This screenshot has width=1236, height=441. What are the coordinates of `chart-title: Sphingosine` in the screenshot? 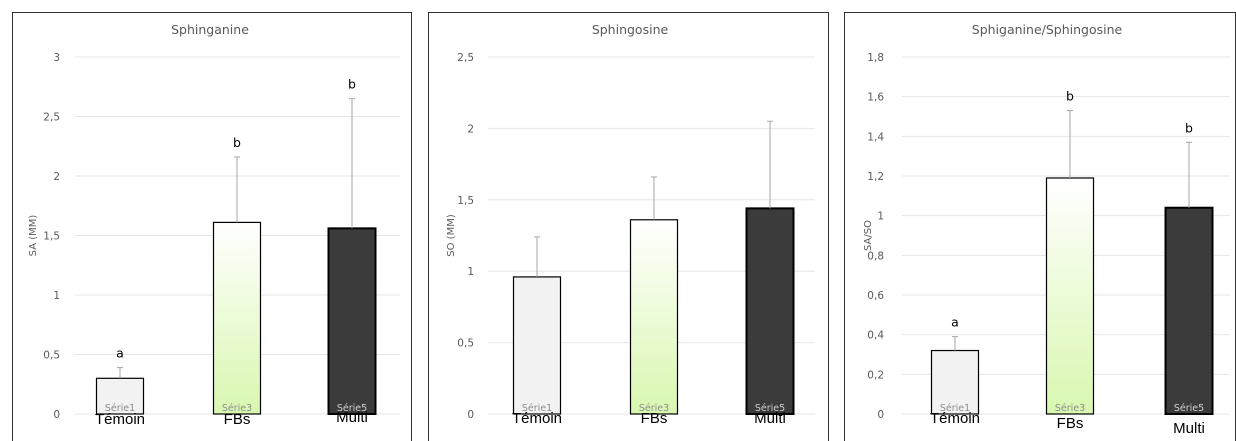 It's located at (630, 29).